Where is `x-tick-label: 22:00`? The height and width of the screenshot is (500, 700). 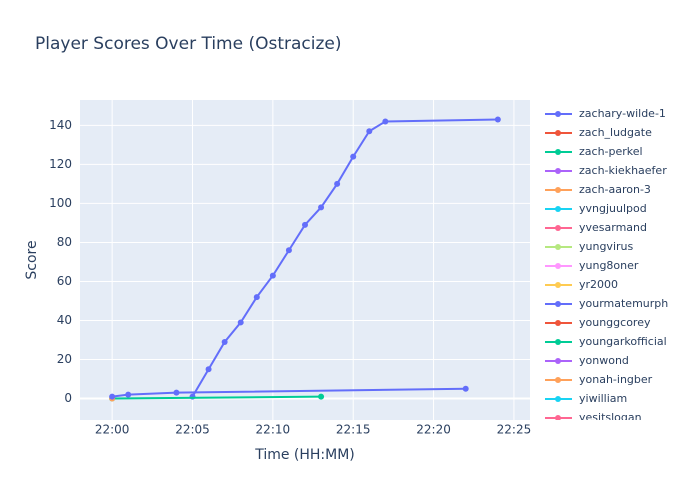
x-tick-label: 22:00 is located at coordinates (112, 430).